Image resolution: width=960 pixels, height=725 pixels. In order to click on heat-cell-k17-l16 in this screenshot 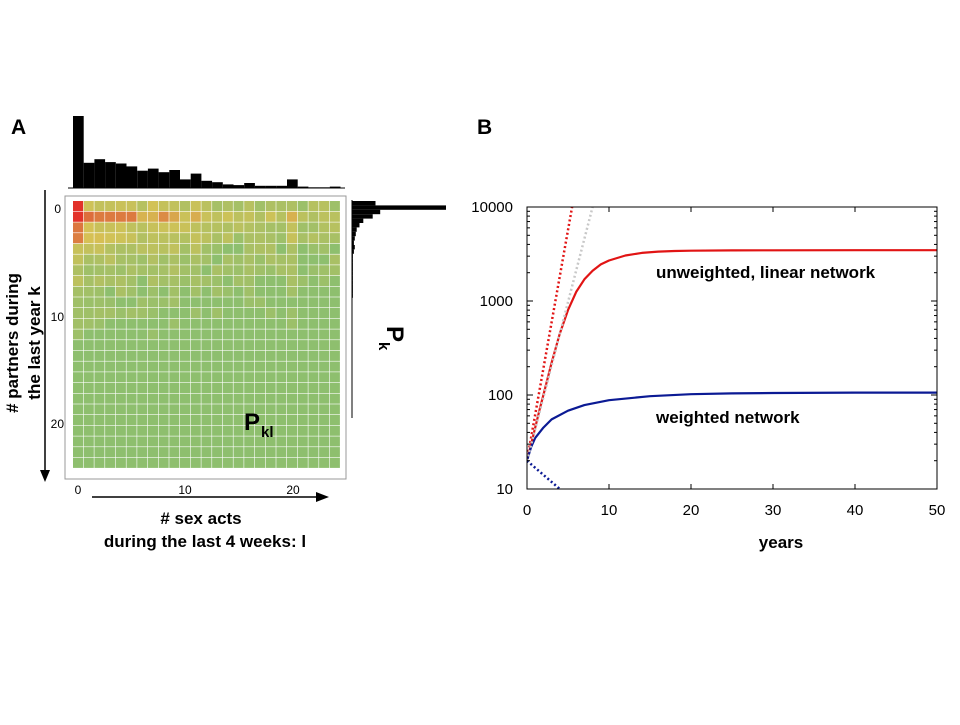, I will do `click(249, 387)`.